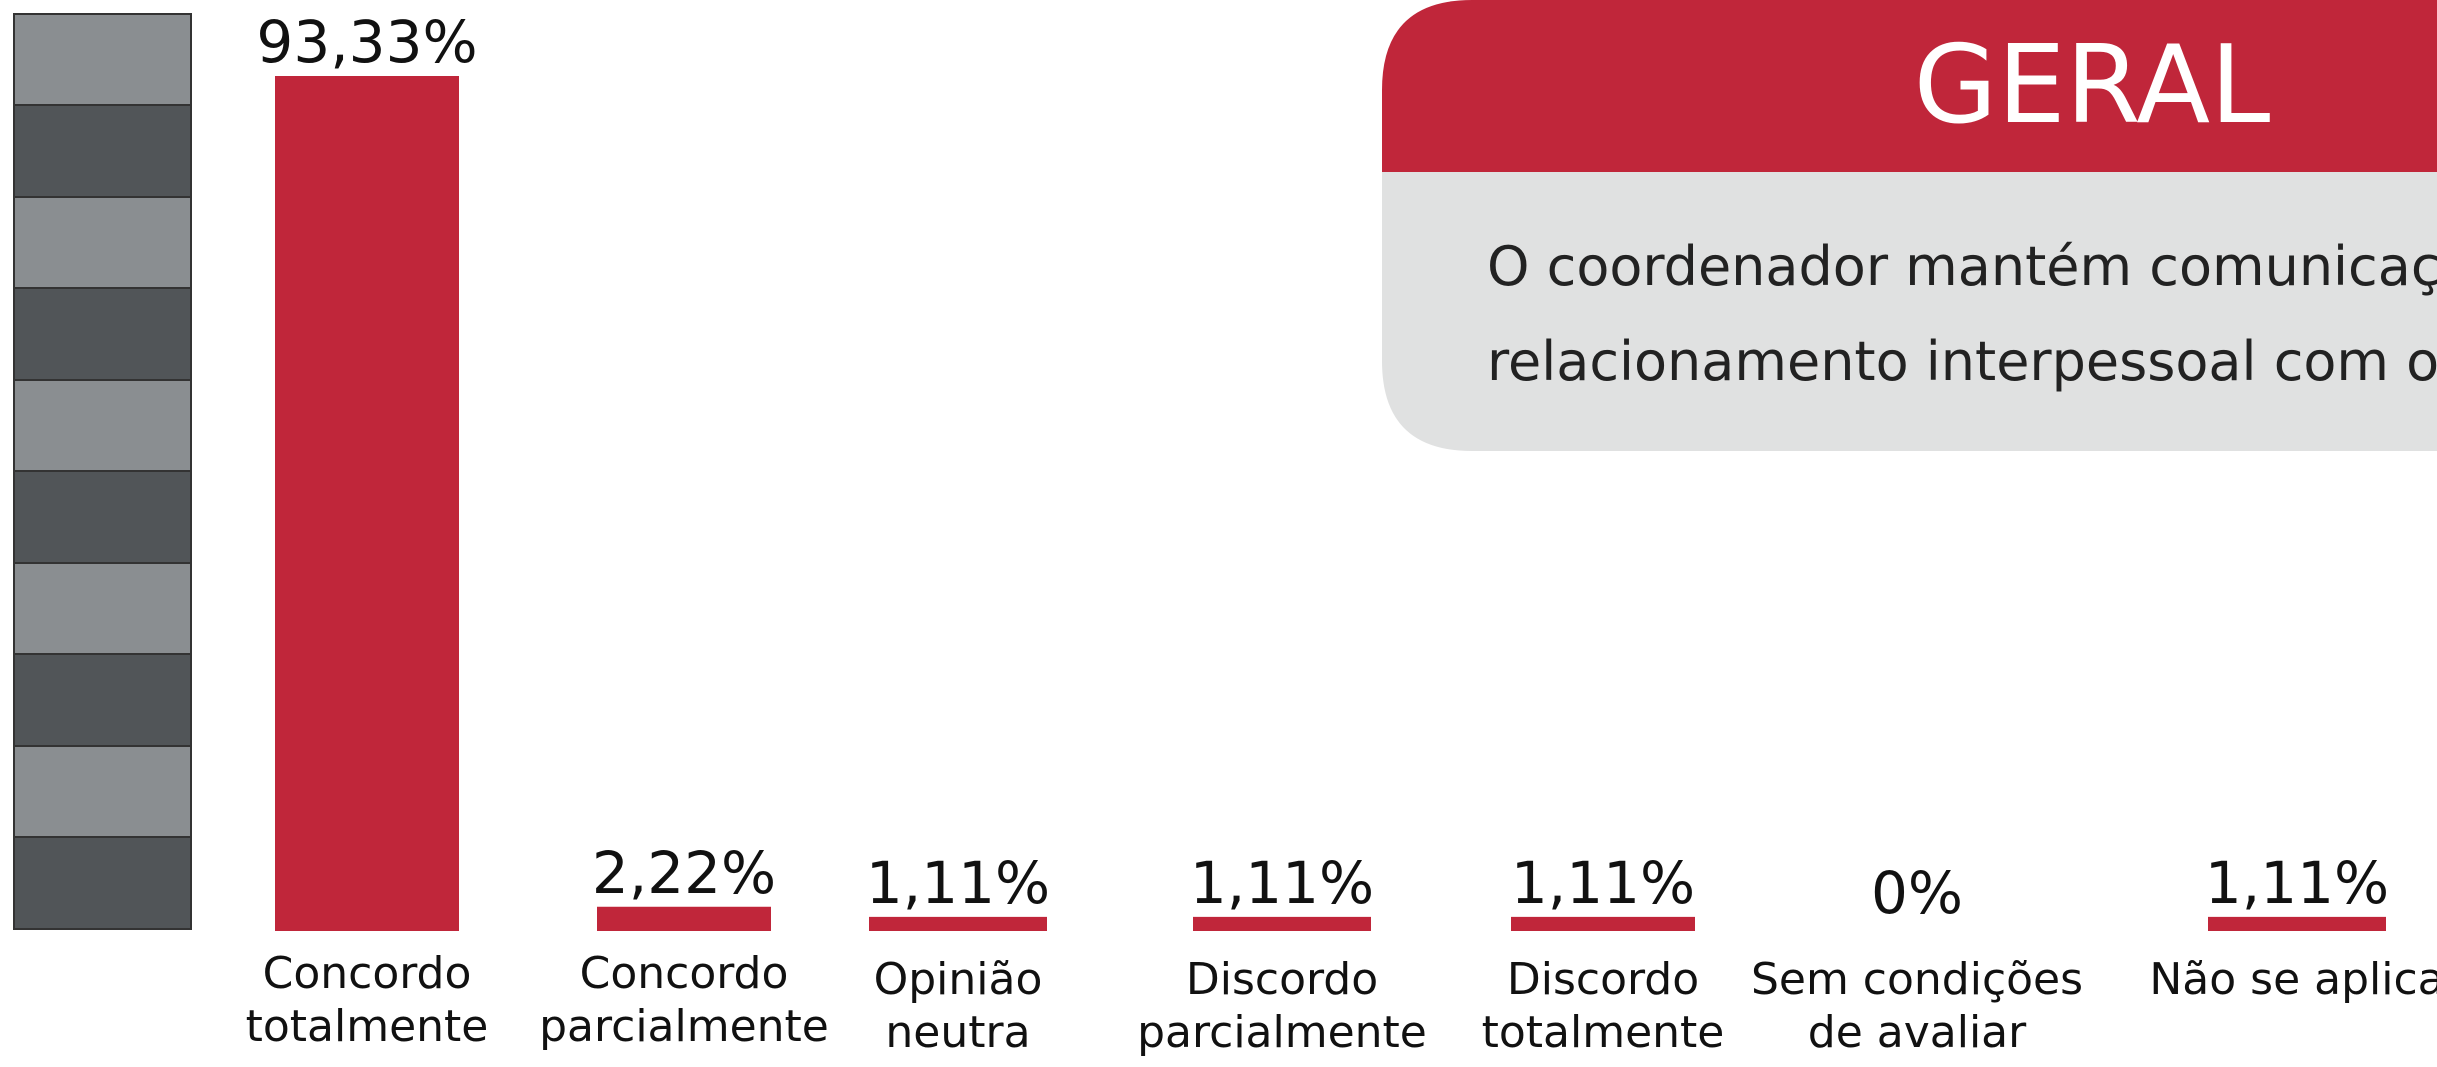  What do you see at coordinates (1917, 979) in the screenshot?
I see `x-tick-label: Sem condições` at bounding box center [1917, 979].